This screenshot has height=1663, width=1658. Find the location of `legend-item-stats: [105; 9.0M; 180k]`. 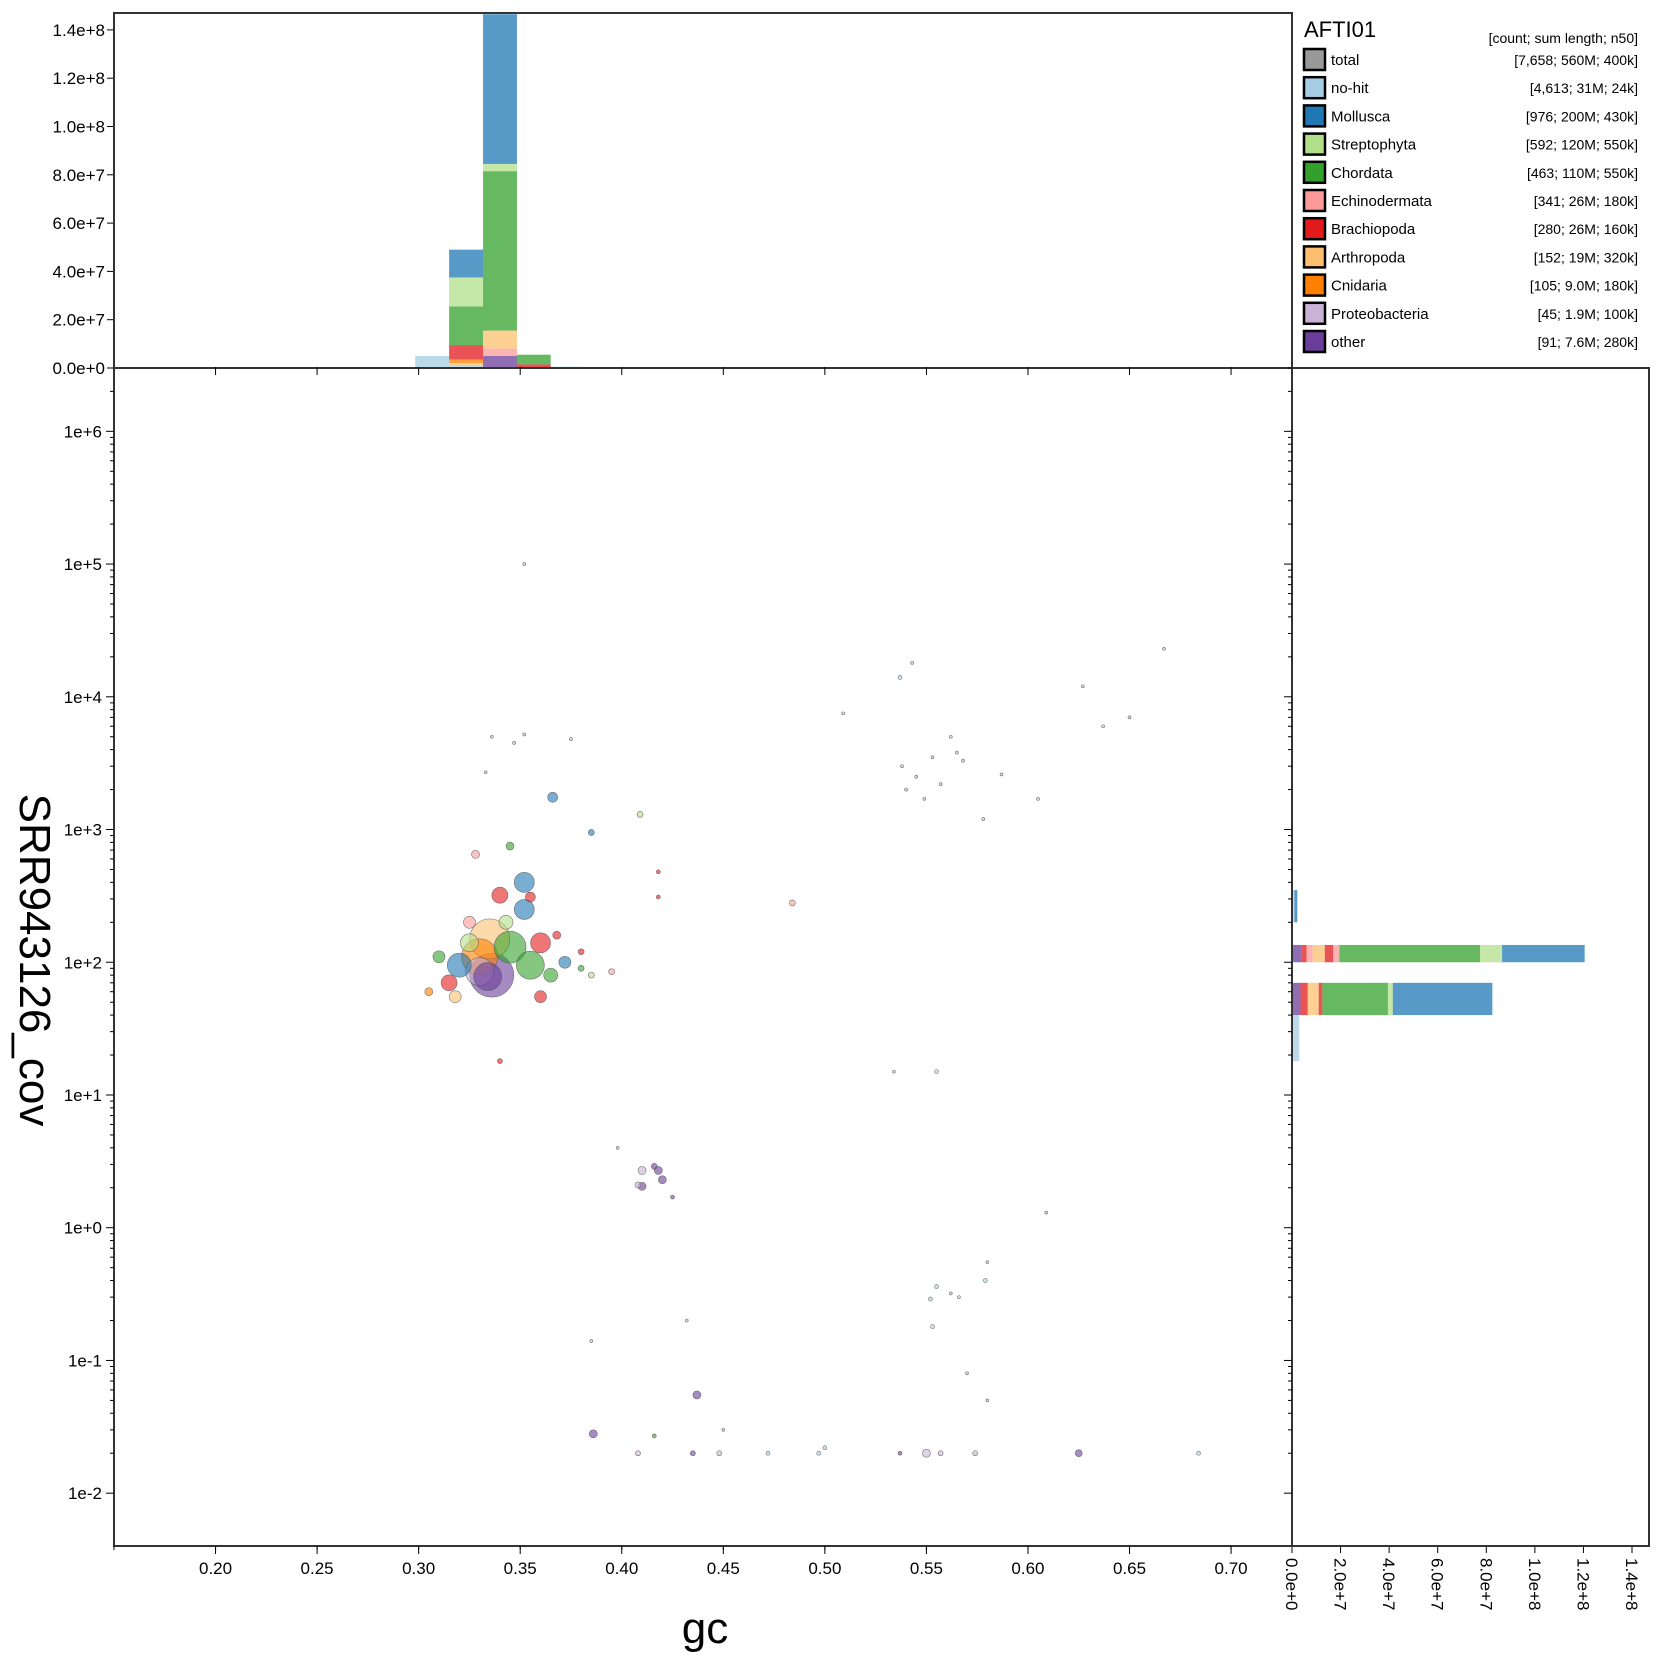

legend-item-stats: [105; 9.0M; 180k] is located at coordinates (1584, 286).